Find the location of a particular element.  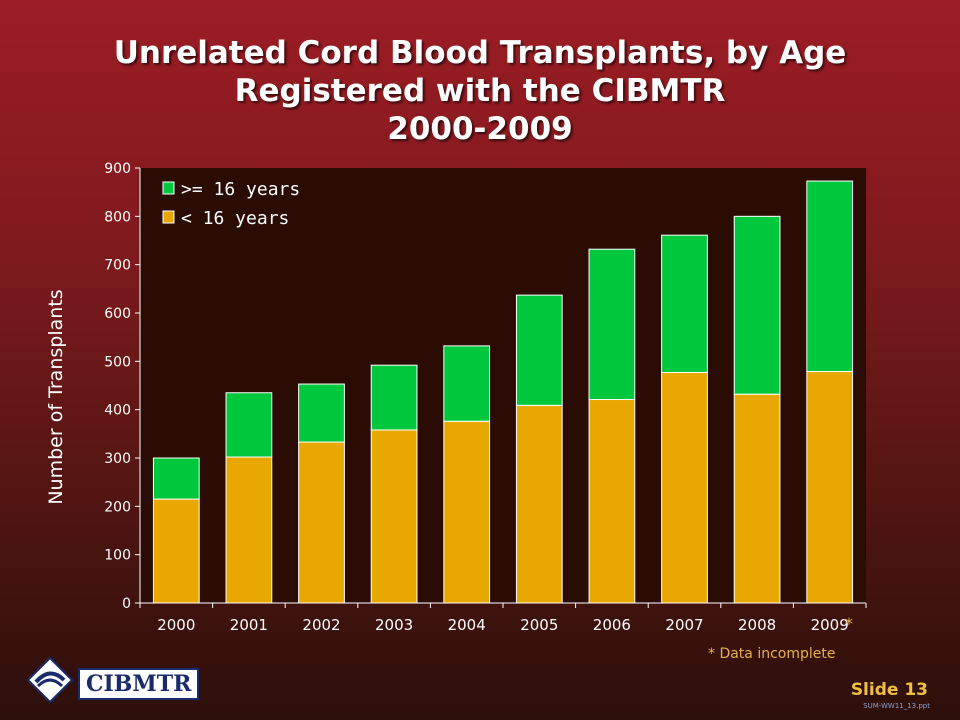

x-tick-label: 2007 is located at coordinates (684, 625).